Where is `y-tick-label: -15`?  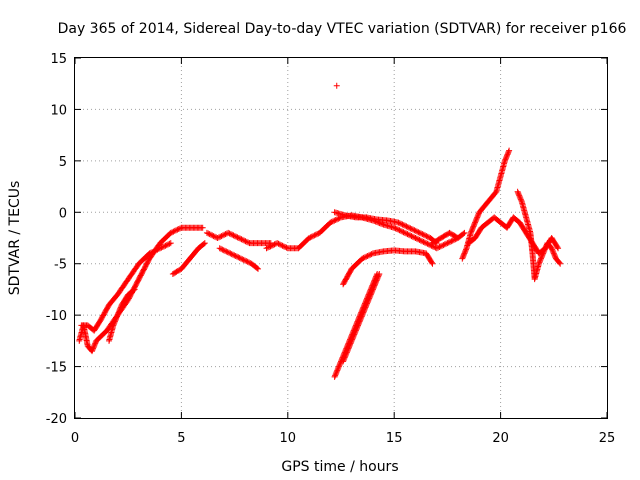 y-tick-label: -15 is located at coordinates (56, 368).